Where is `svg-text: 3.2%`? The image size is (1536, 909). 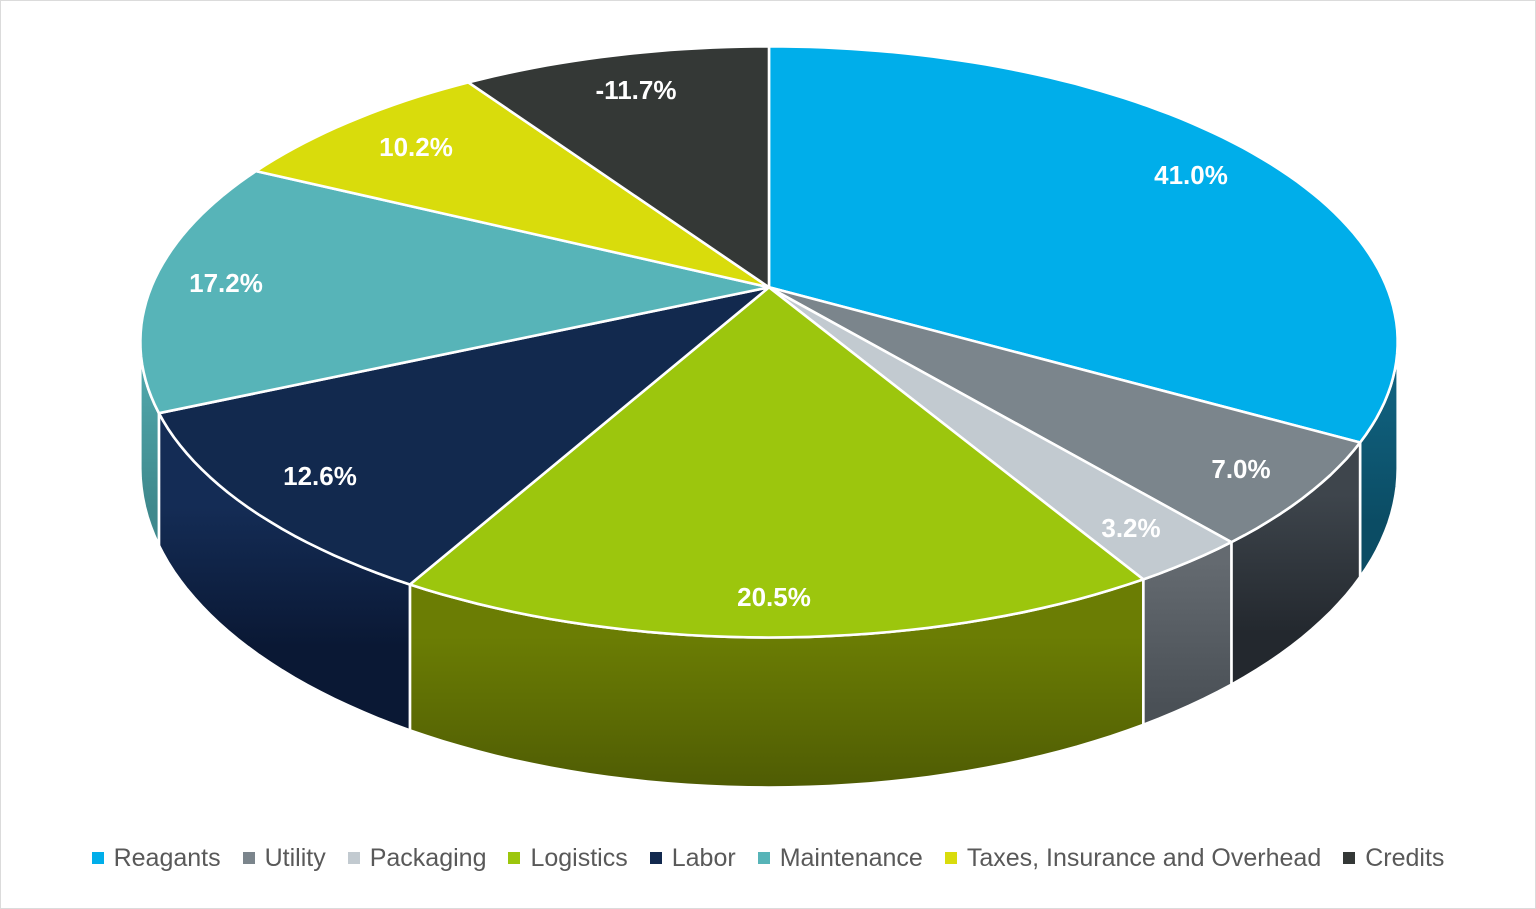
svg-text: 3.2% is located at coordinates (1130, 528).